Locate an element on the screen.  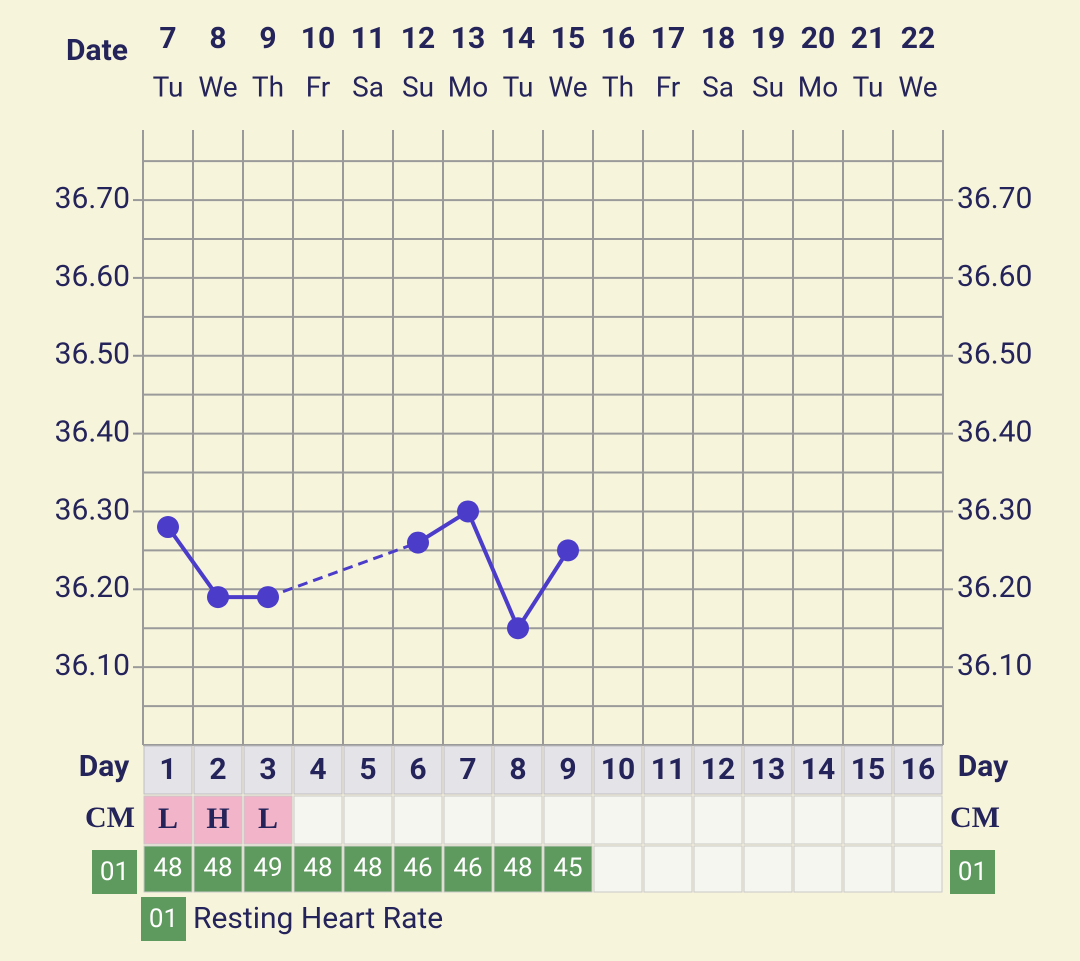
day-number: 5 is located at coordinates (367, 769).